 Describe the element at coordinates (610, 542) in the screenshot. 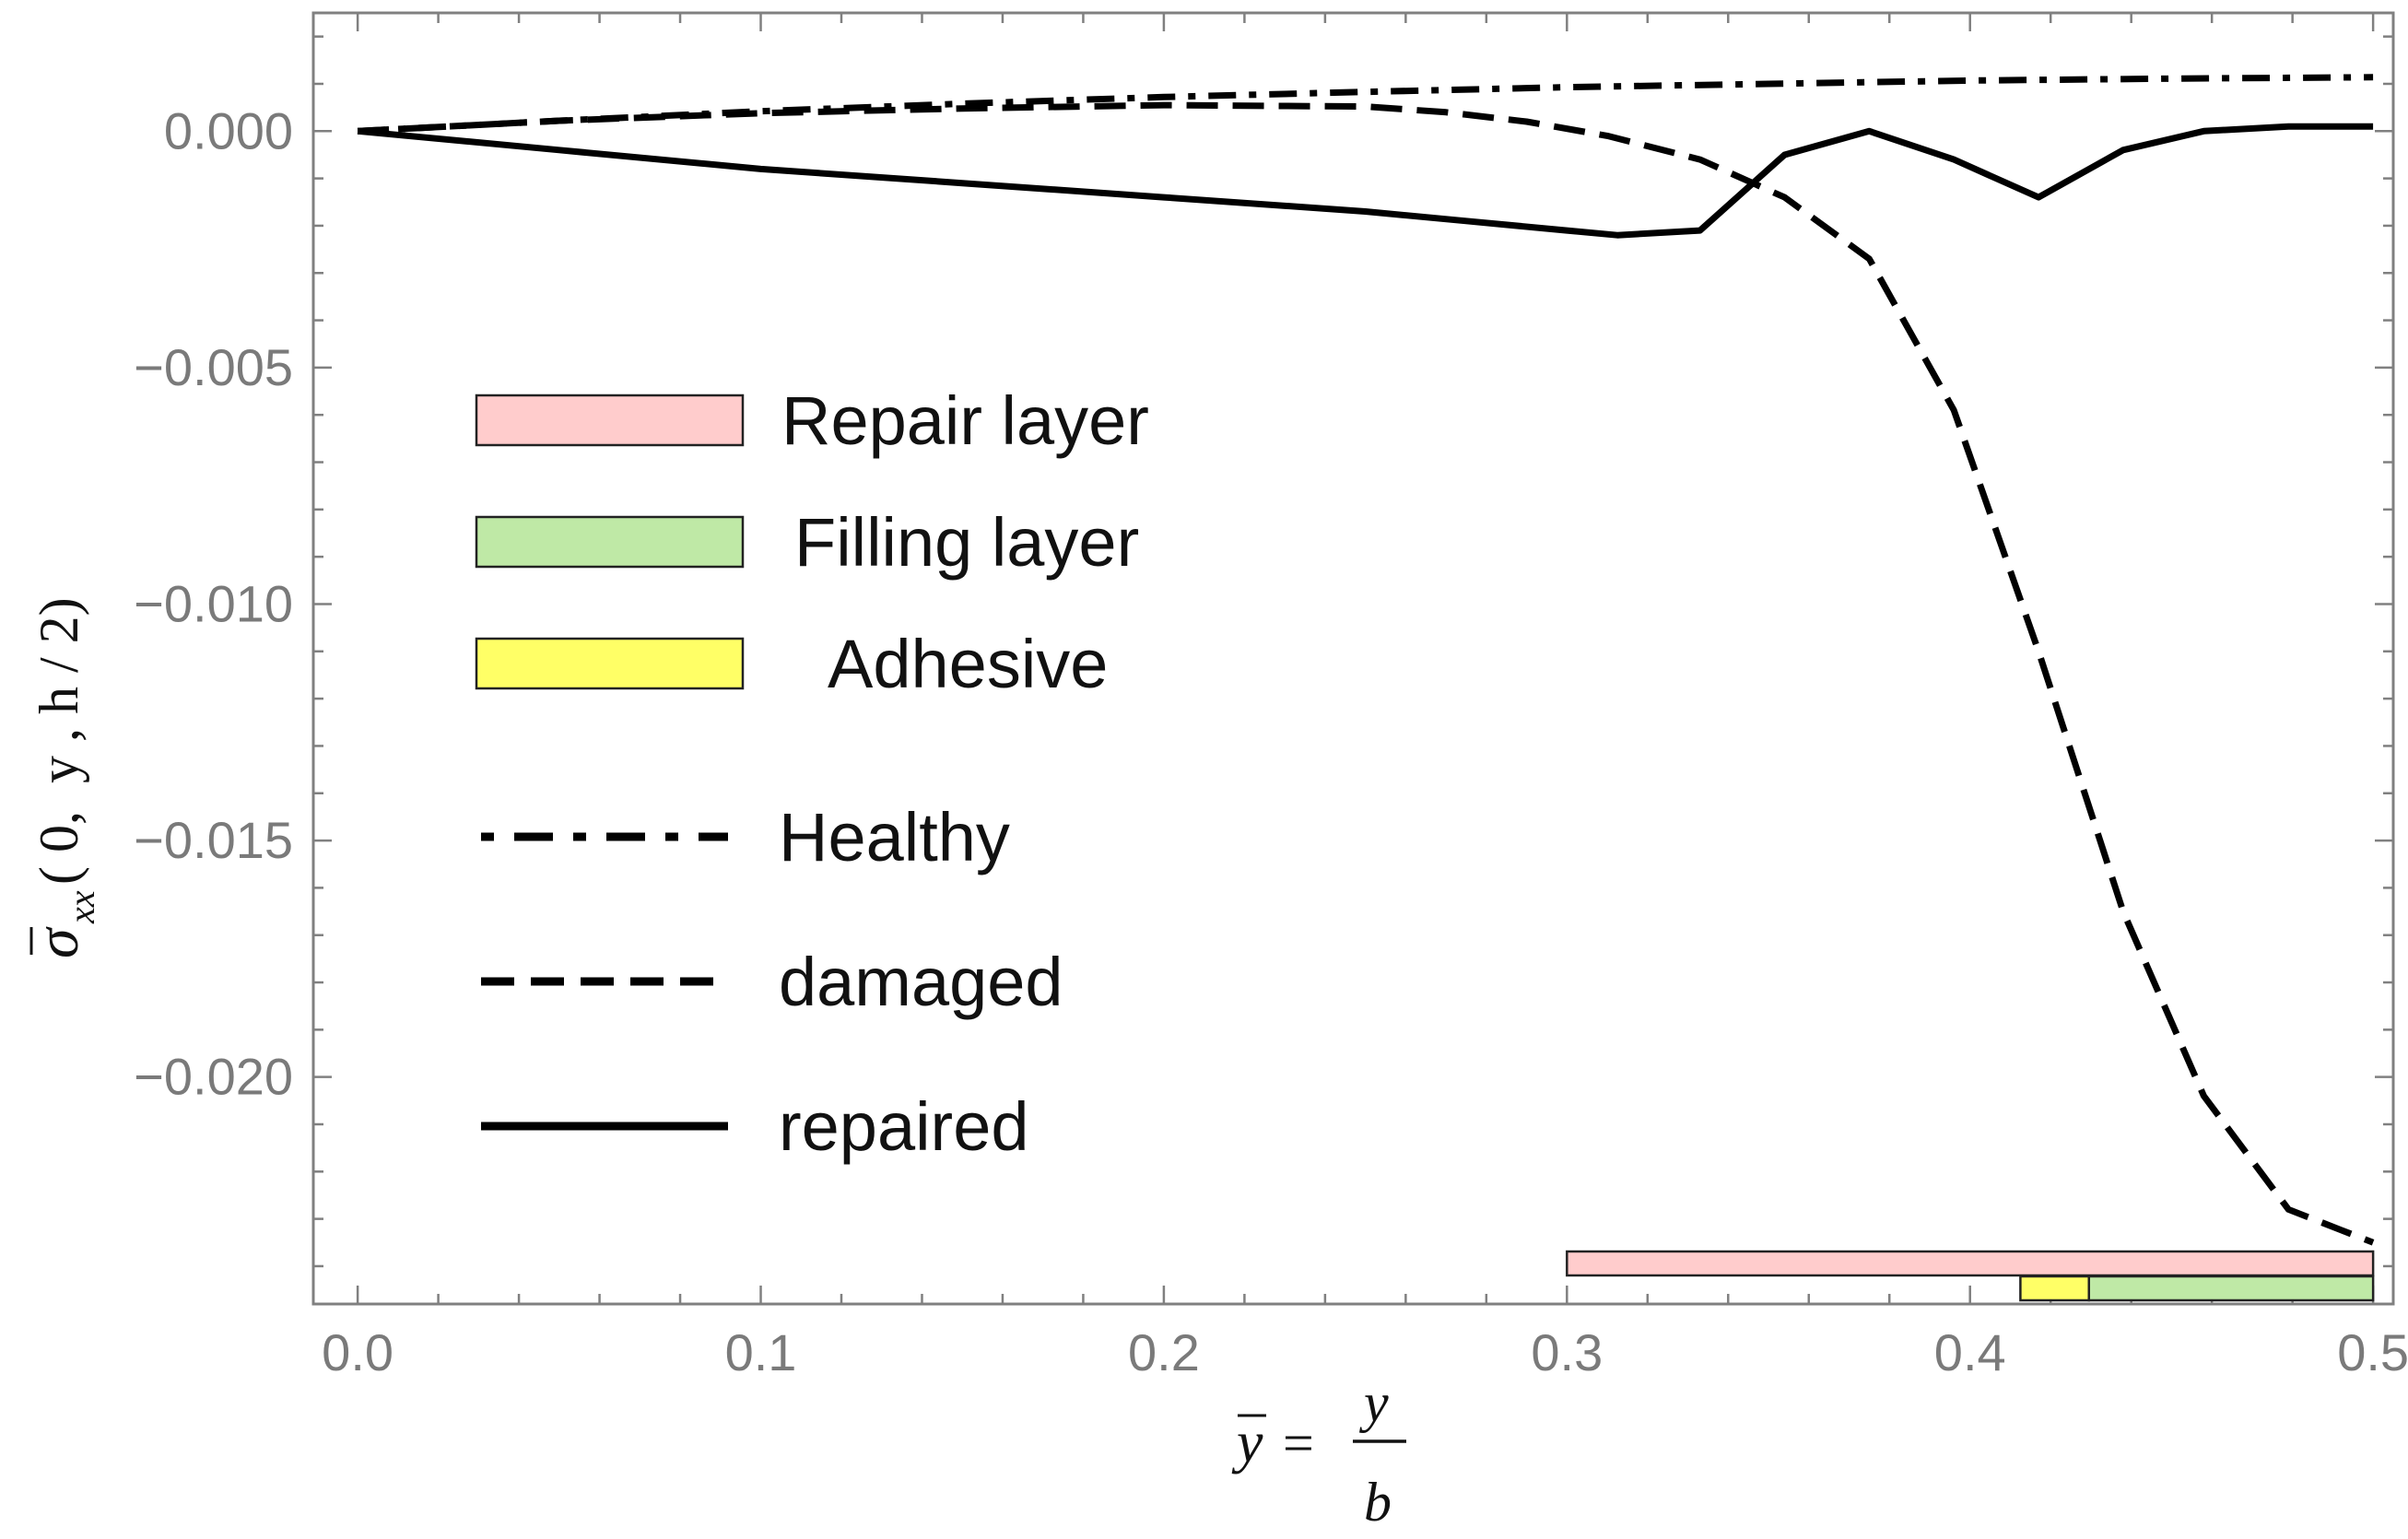

I see `legend-swatch-filling-layer` at that location.